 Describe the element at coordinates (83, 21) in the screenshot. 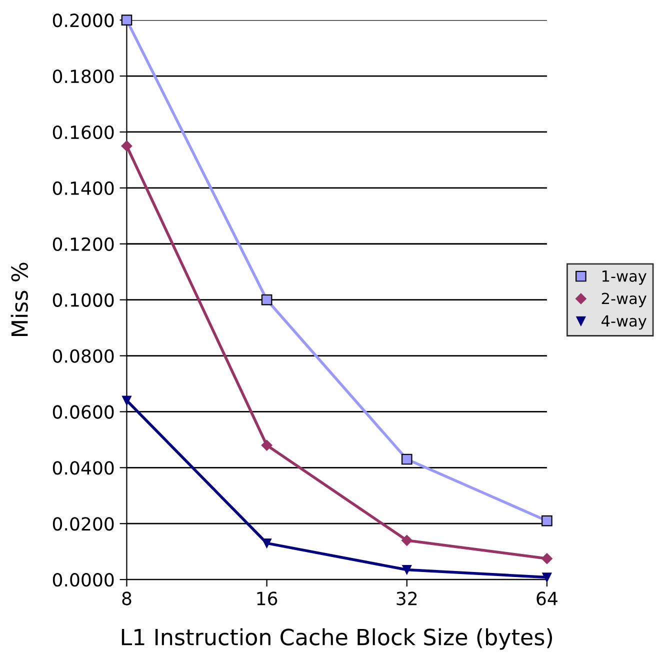

I see `y-tick-label: 0.2000` at that location.